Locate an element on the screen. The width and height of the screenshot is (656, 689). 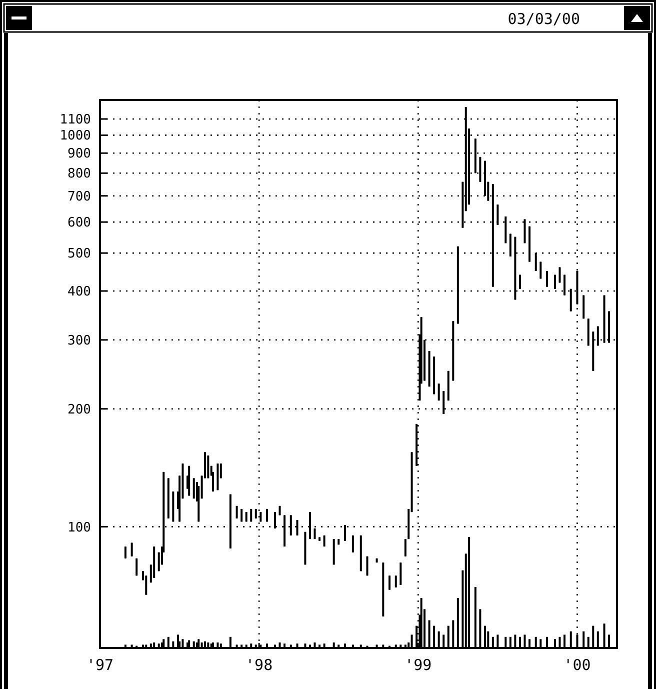
y-tick-label: 200 is located at coordinates (79, 410).